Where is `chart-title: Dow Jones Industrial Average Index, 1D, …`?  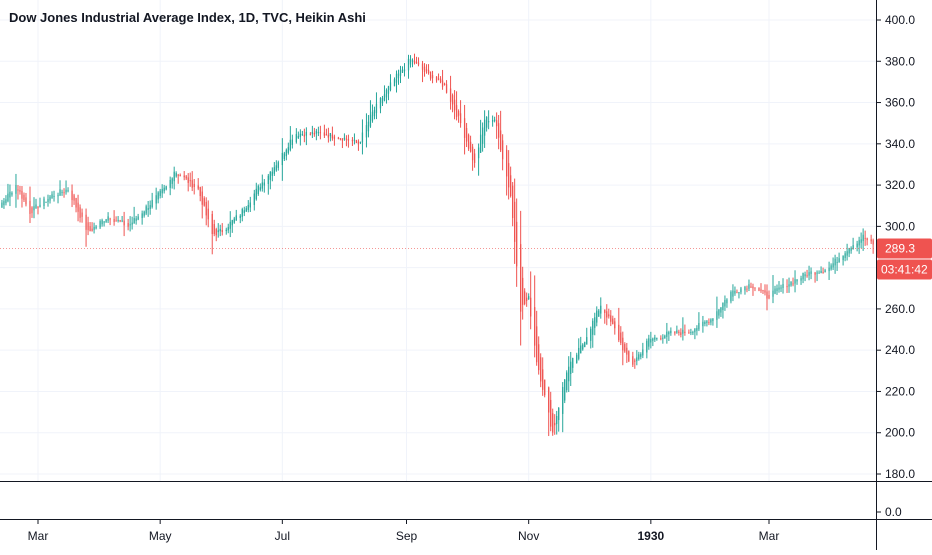 chart-title: Dow Jones Industrial Average Index, 1D, … is located at coordinates (187, 17).